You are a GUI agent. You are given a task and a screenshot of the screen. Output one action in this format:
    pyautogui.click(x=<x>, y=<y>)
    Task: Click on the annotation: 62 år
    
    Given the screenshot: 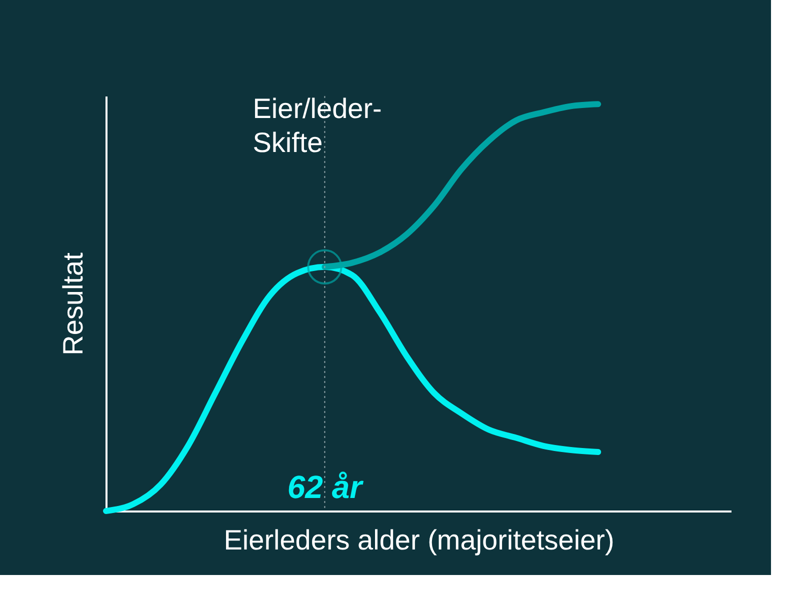 What is the action you would take?
    pyautogui.click(x=325, y=487)
    